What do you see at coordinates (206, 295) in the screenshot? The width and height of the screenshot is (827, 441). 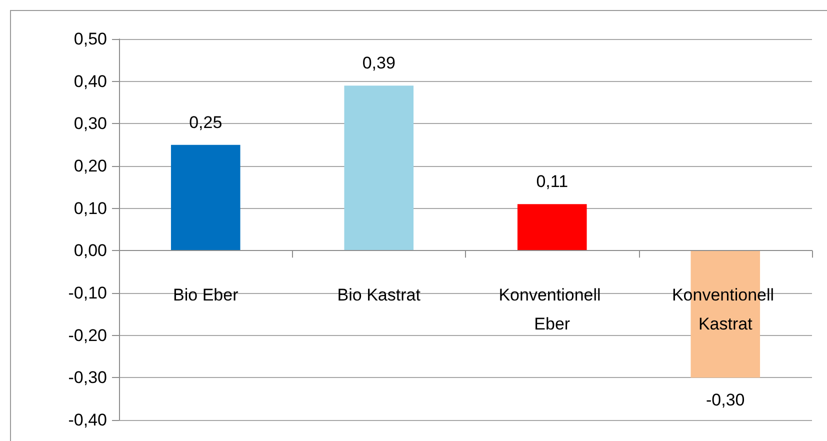 I see `x-tick-label: Bio Eber` at bounding box center [206, 295].